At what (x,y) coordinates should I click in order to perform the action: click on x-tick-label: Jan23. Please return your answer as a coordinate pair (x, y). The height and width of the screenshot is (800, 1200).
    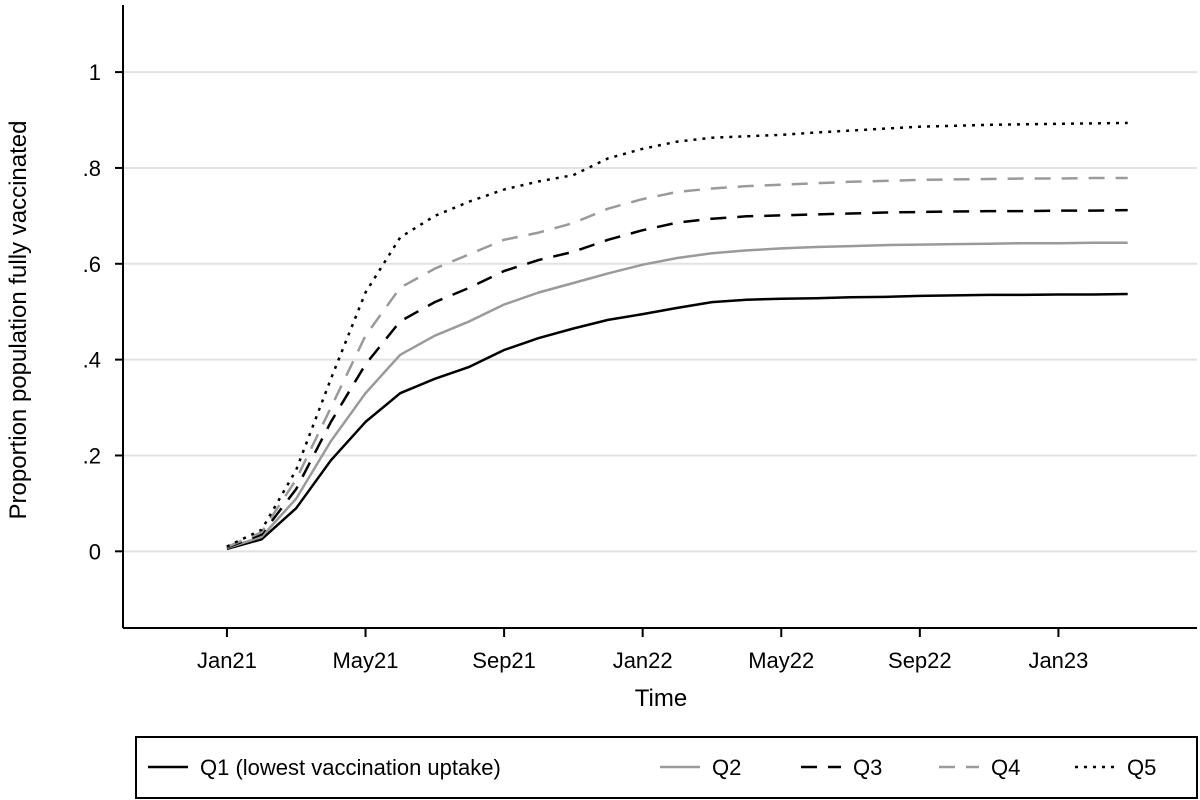
    Looking at the image, I should click on (1058, 660).